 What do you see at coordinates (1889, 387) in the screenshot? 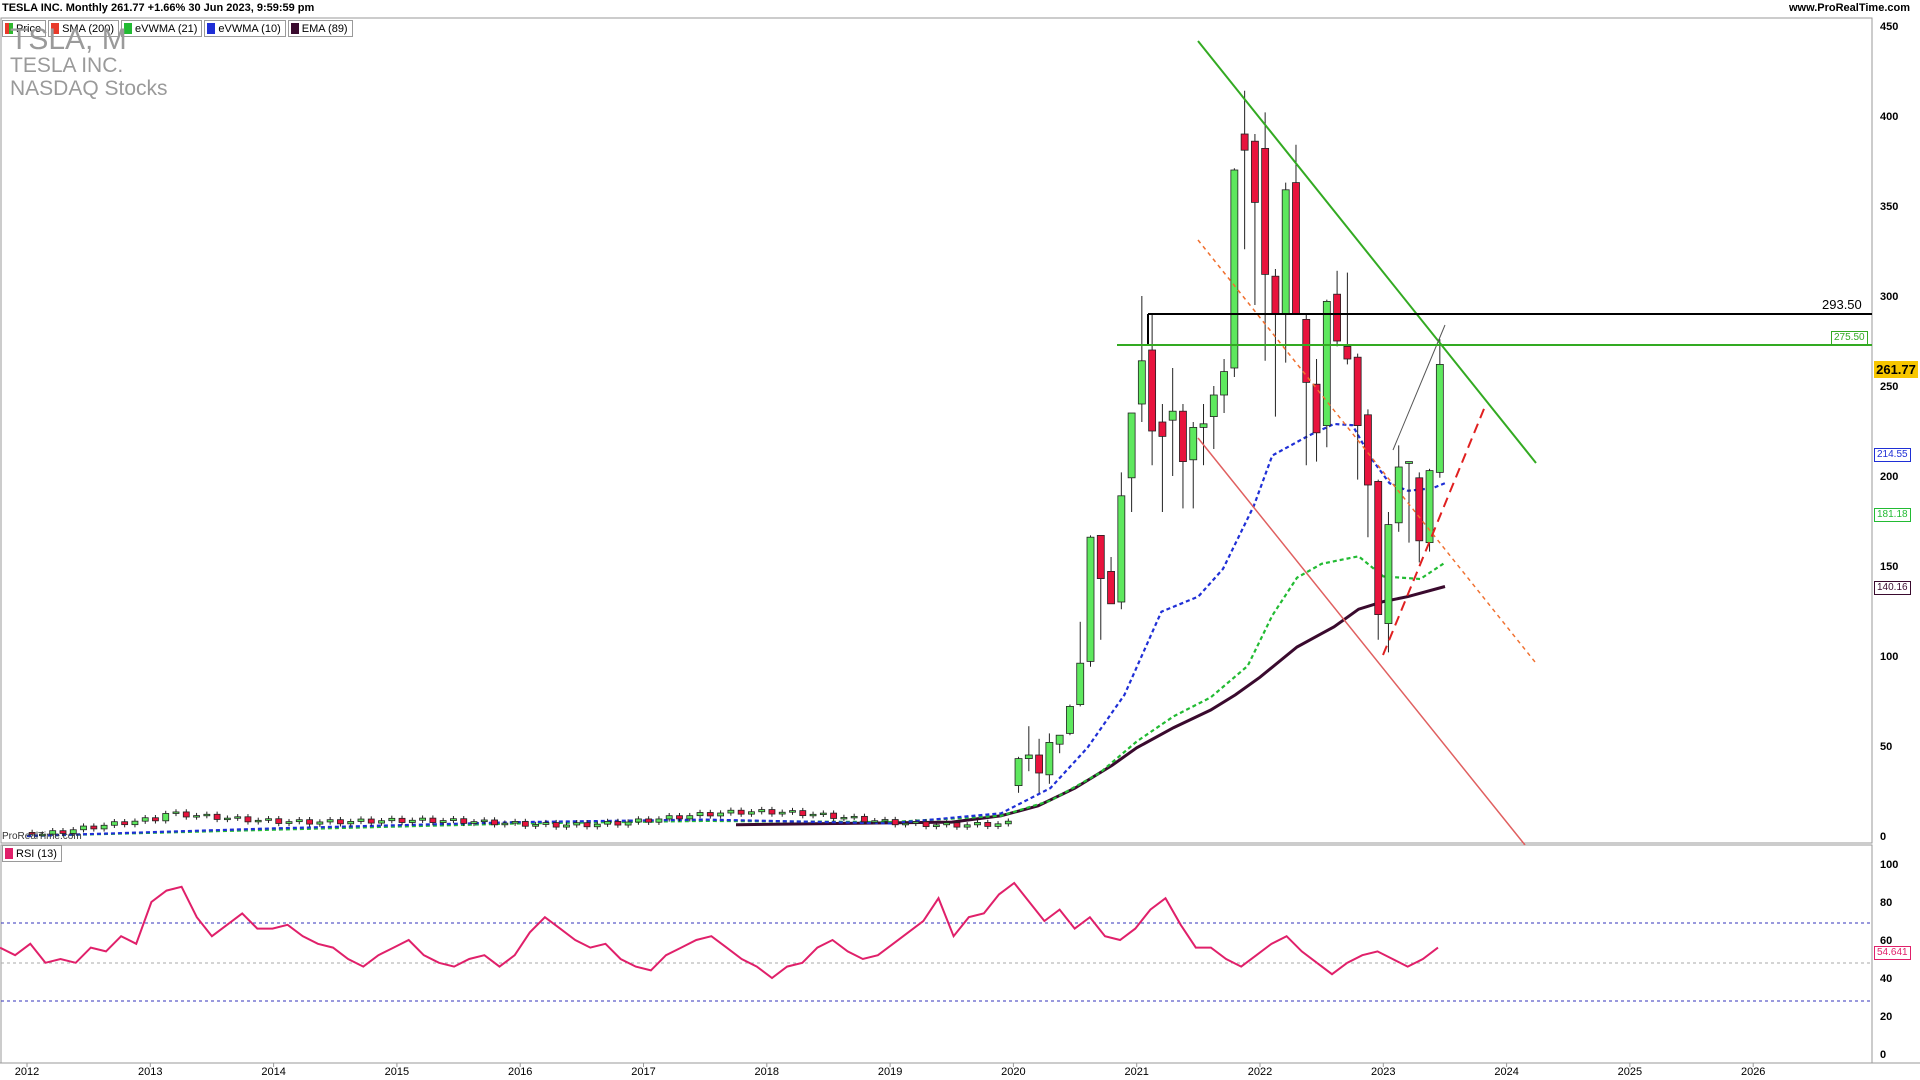
I see `y-tick-label: 250` at bounding box center [1889, 387].